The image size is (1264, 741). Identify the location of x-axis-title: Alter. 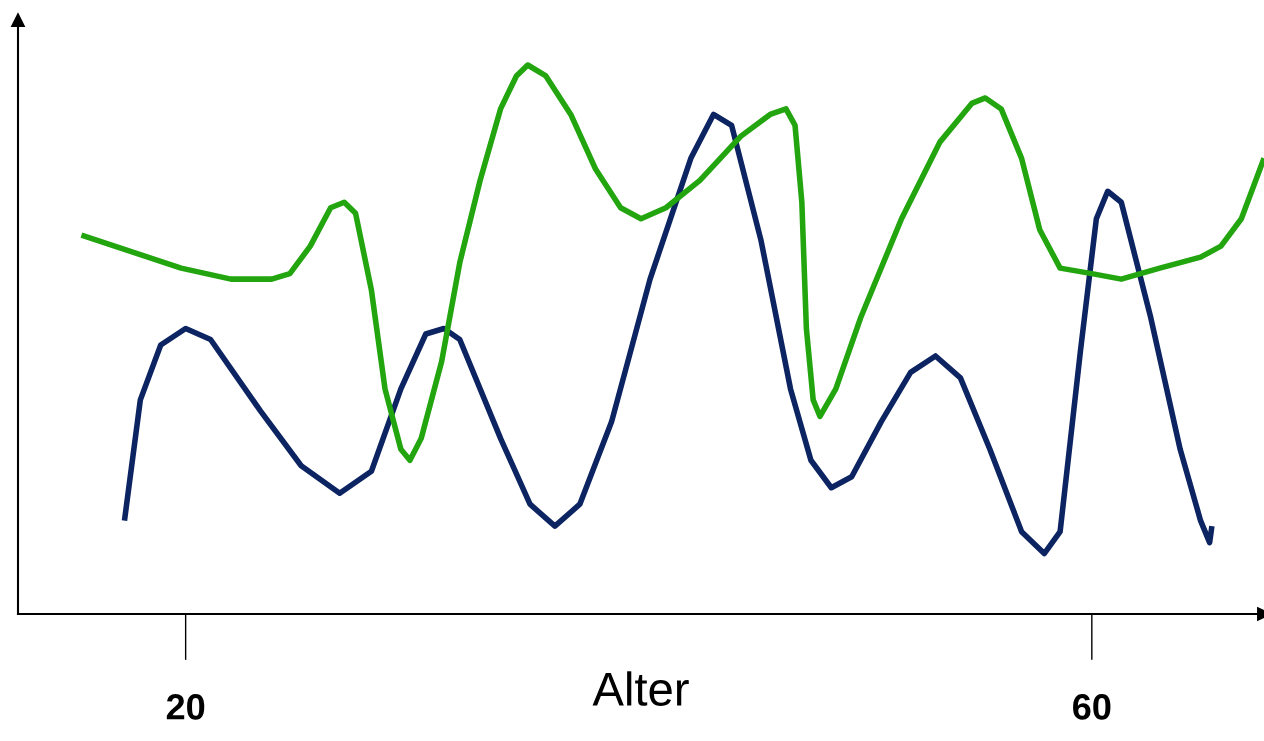
(640, 688).